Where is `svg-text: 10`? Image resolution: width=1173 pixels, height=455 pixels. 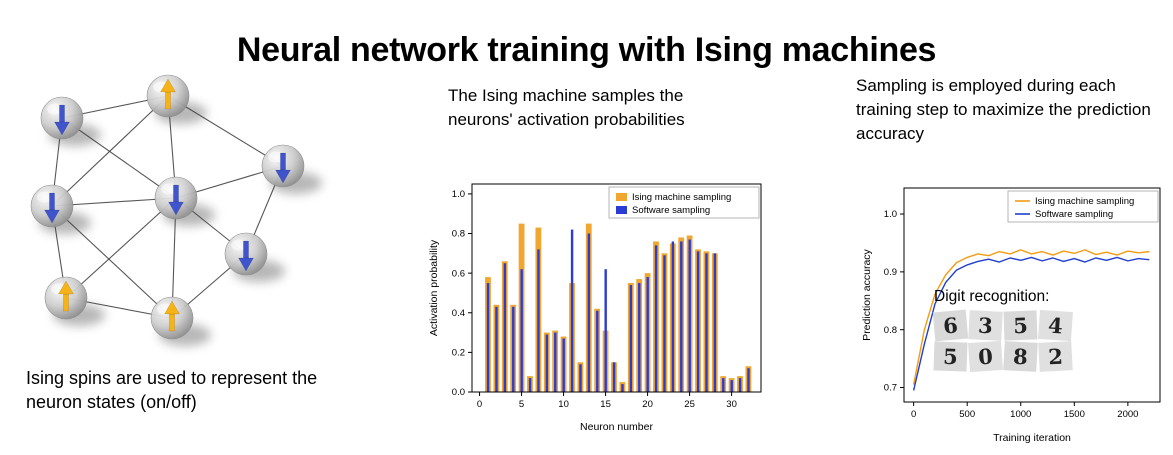 svg-text: 10 is located at coordinates (563, 404).